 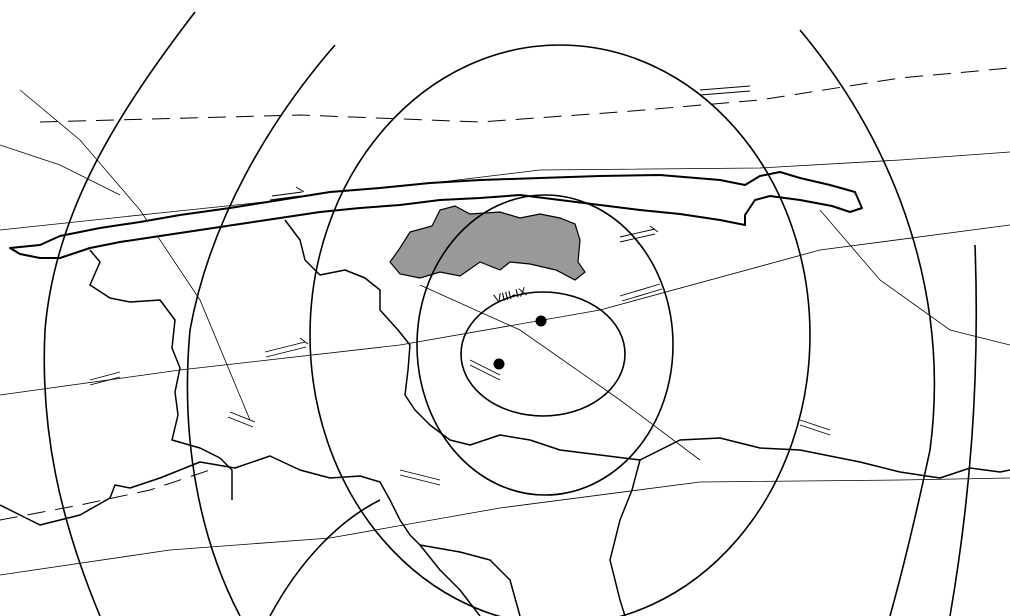 I want to click on border-south-central, so click(x=450, y=580).